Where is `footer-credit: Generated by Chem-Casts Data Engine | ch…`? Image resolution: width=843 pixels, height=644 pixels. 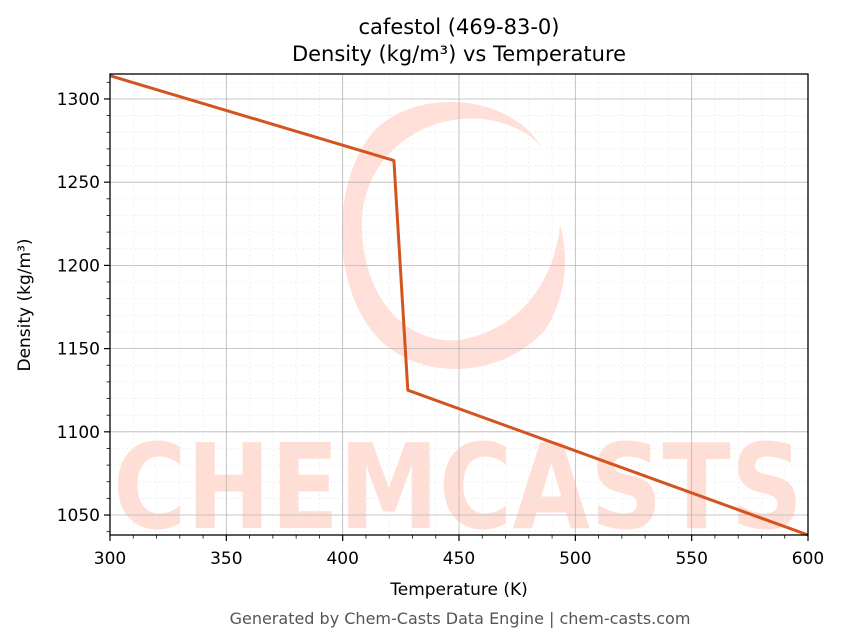 footer-credit: Generated by Chem-Casts Data Engine | ch… is located at coordinates (460, 618).